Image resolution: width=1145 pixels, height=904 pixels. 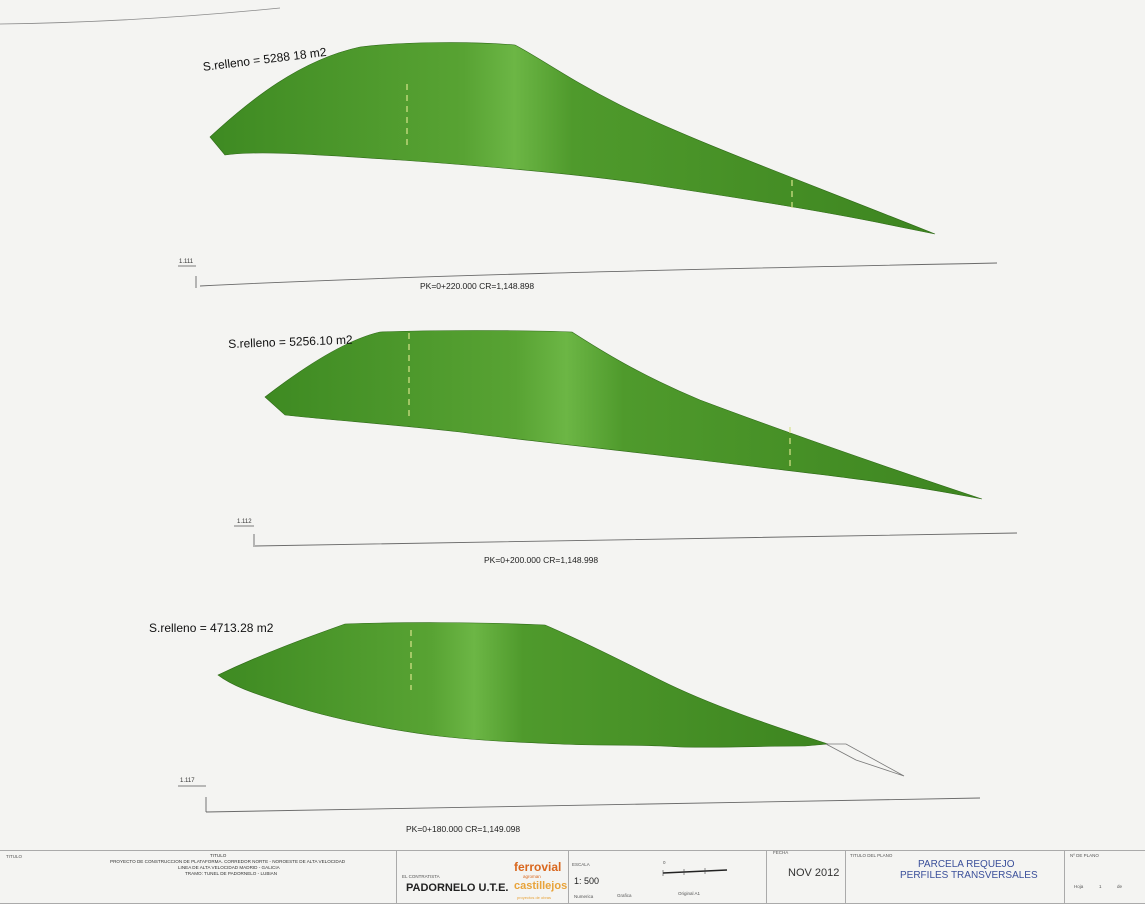 I want to click on nplano-label: Nº DE PLANO, so click(x=1084, y=855).